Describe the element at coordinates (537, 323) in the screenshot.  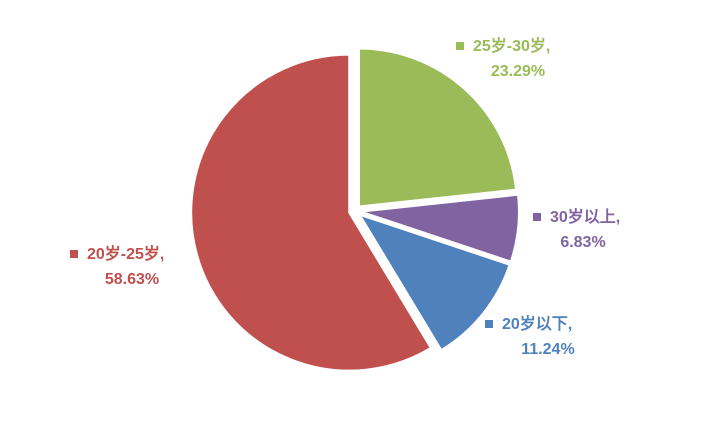
I see `slice-category-label: 20岁以下,` at that location.